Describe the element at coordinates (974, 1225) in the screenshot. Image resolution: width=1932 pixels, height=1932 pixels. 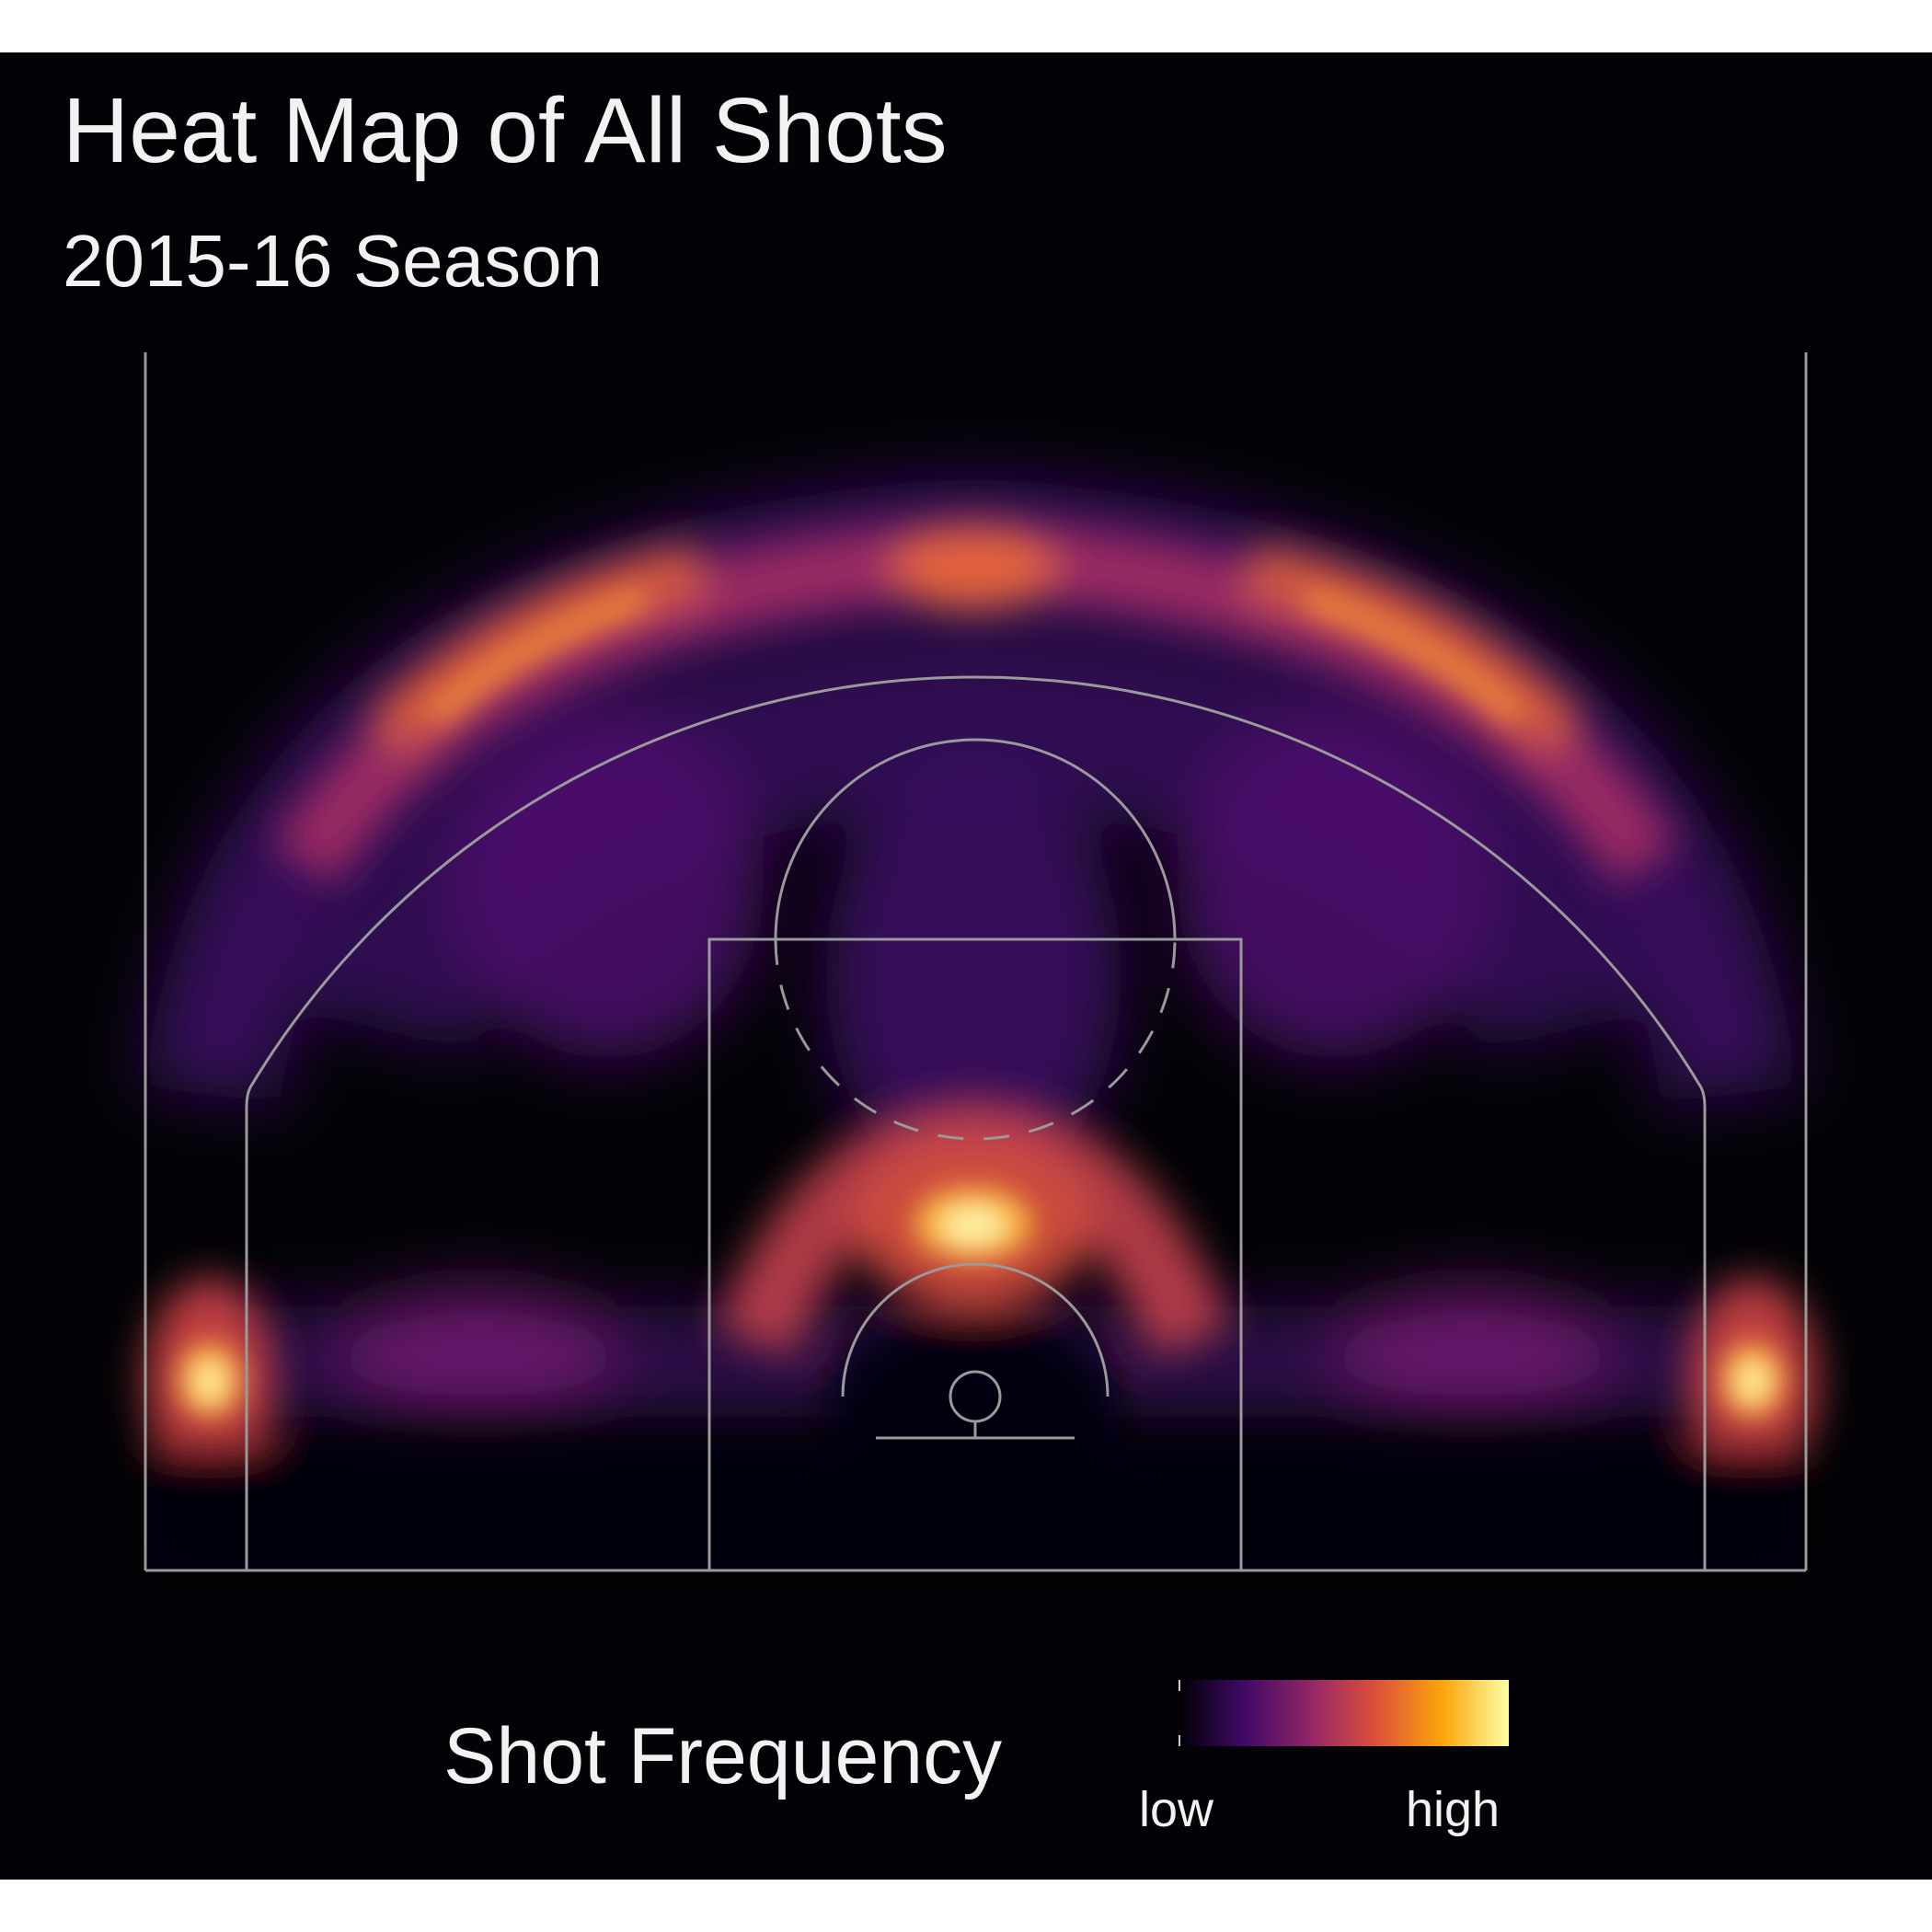
I see `heat-rim-center` at that location.